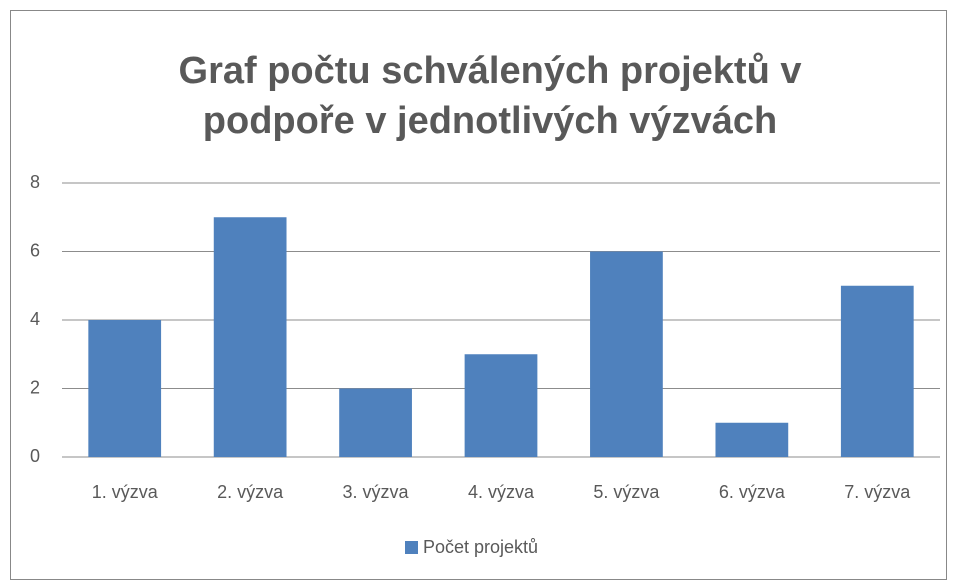 The height and width of the screenshot is (583, 957). I want to click on x-tick-label: 4. výzva, so click(501, 492).